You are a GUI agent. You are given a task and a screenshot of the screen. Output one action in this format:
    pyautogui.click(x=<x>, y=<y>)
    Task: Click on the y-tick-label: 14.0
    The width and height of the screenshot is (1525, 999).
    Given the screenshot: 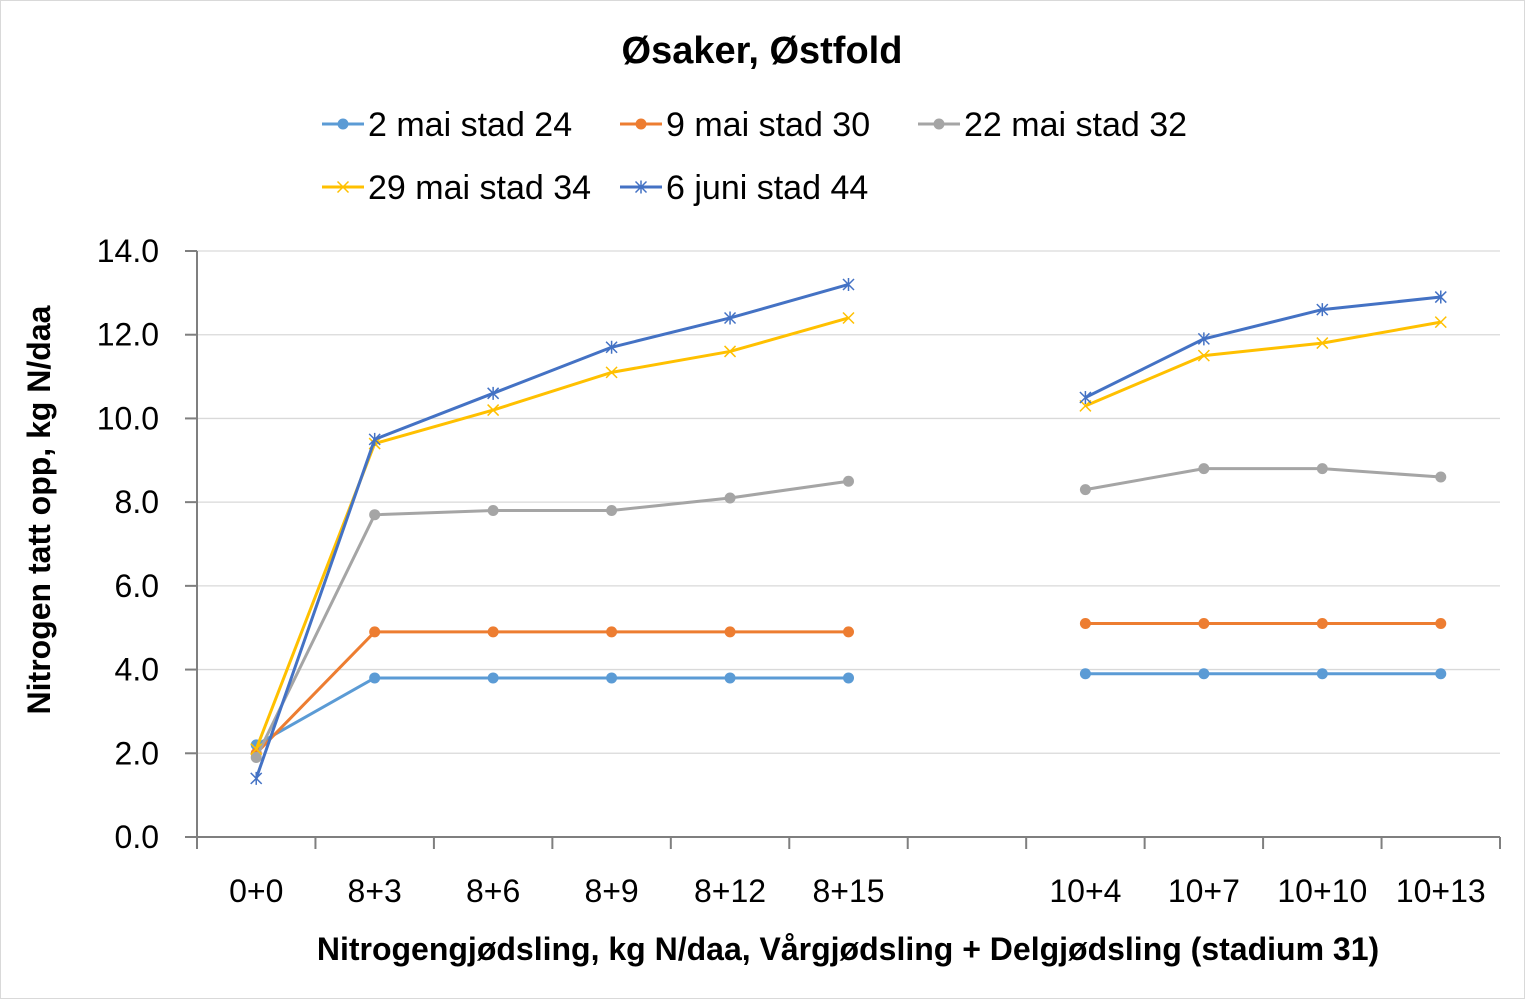 What is the action you would take?
    pyautogui.click(x=128, y=251)
    